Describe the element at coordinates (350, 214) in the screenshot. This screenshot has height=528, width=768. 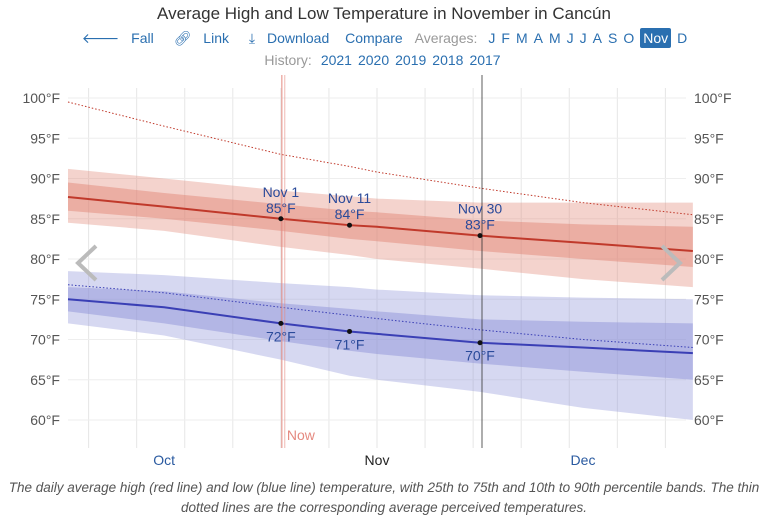
I see `annotation-high: 84°F` at that location.